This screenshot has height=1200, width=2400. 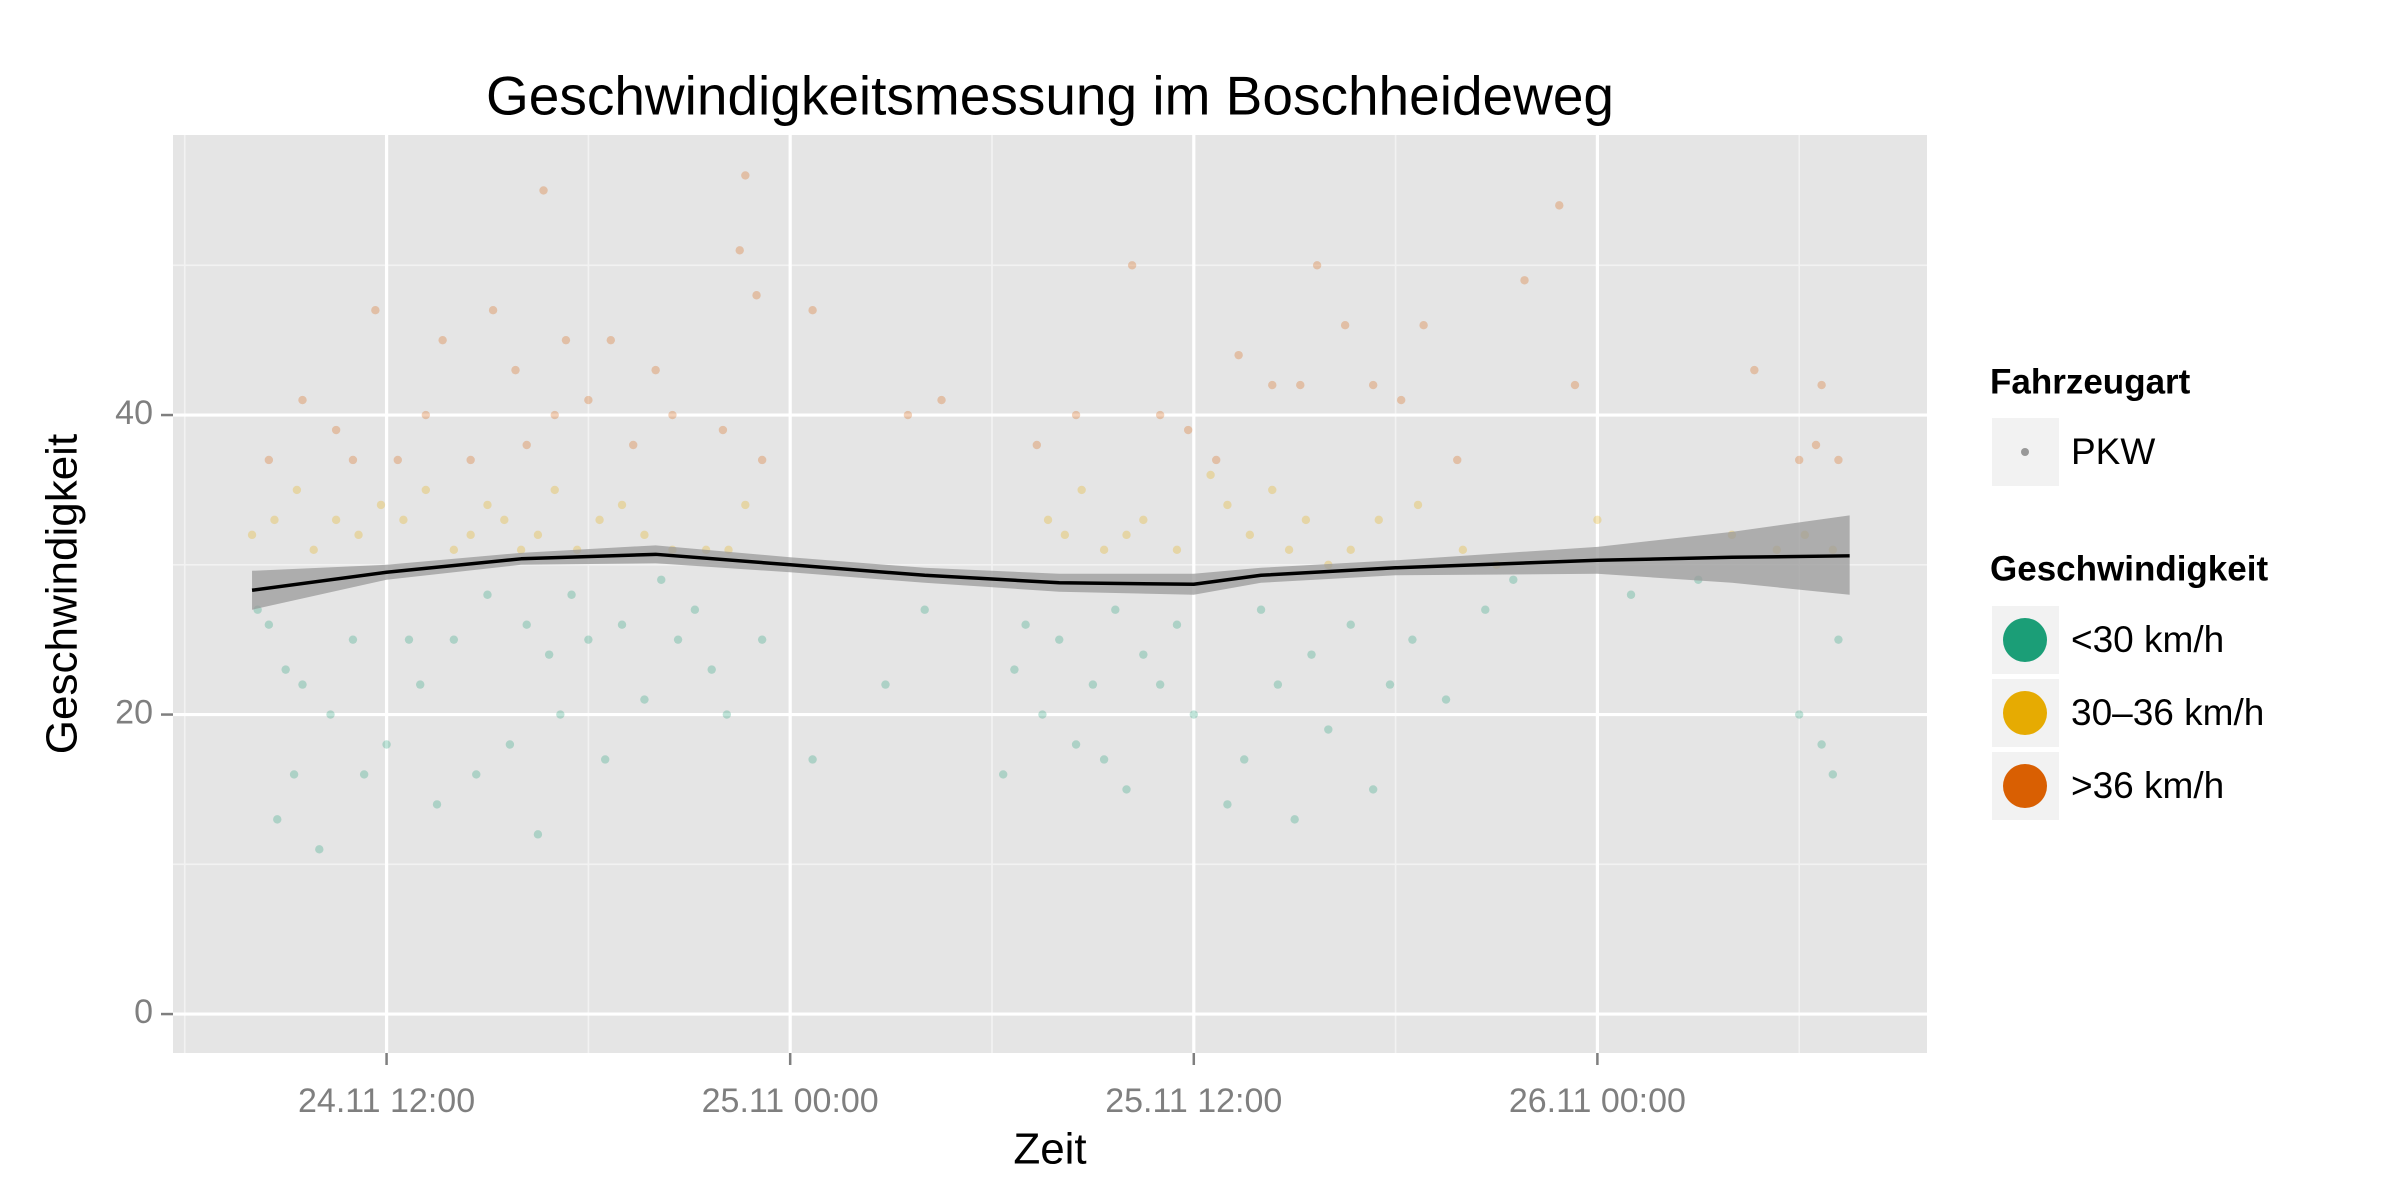 What do you see at coordinates (2167, 712) in the screenshot?
I see `legend-label: 30–36 km/h` at bounding box center [2167, 712].